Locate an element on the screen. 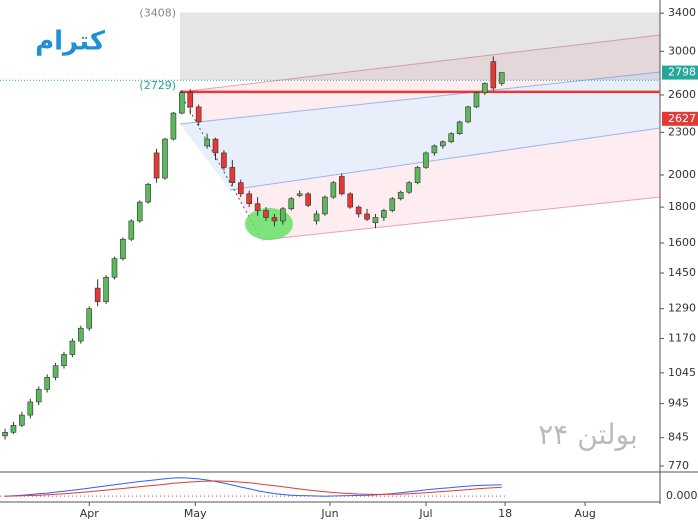 This screenshot has height=528, width=698. resistance-label: 2627 is located at coordinates (682, 118).